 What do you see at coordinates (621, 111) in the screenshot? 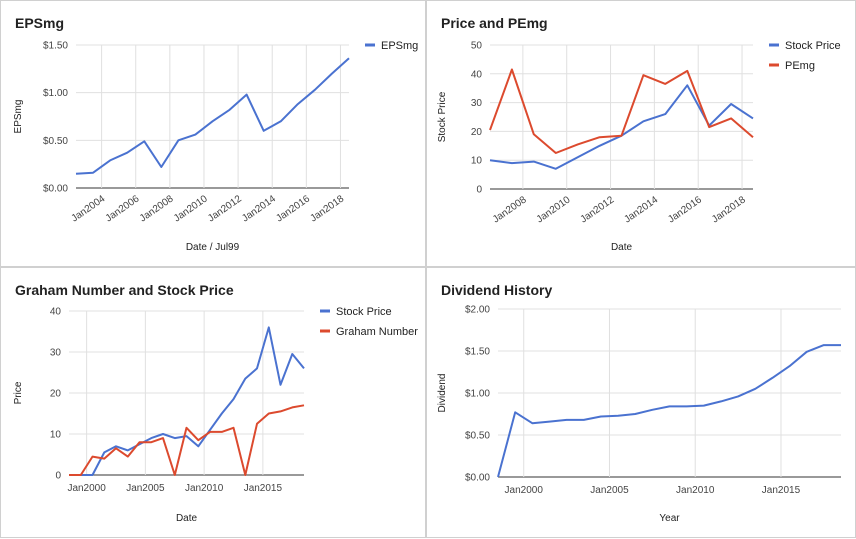
I see `series-line-pemg` at bounding box center [621, 111].